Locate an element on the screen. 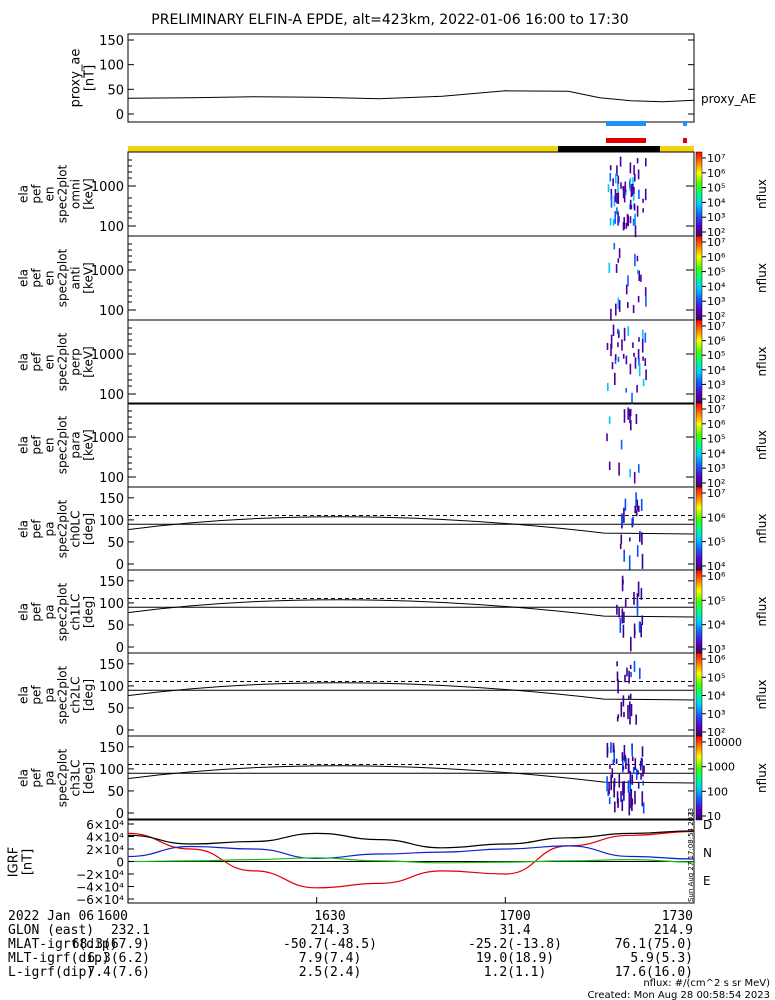 This screenshot has width=775, height=1000. footer-cell: 5.9(5.3) is located at coordinates (661, 958).